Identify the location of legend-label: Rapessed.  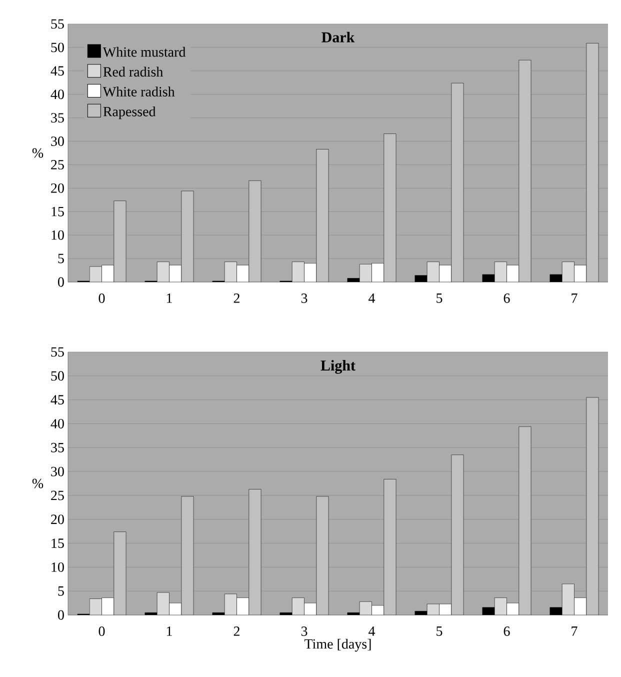
(129, 113).